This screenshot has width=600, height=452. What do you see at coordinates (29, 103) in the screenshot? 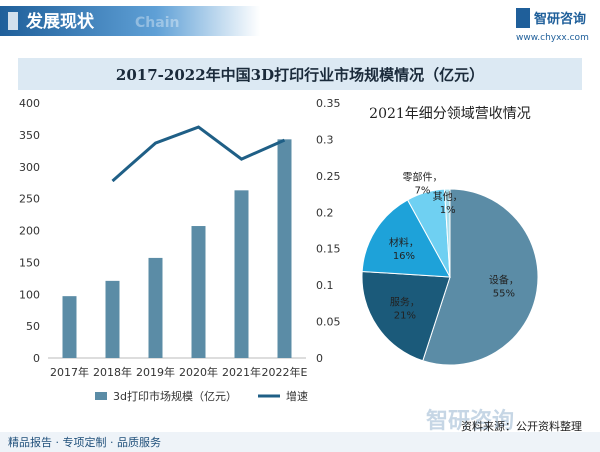
I see `y-tick-label: 400` at bounding box center [29, 103].